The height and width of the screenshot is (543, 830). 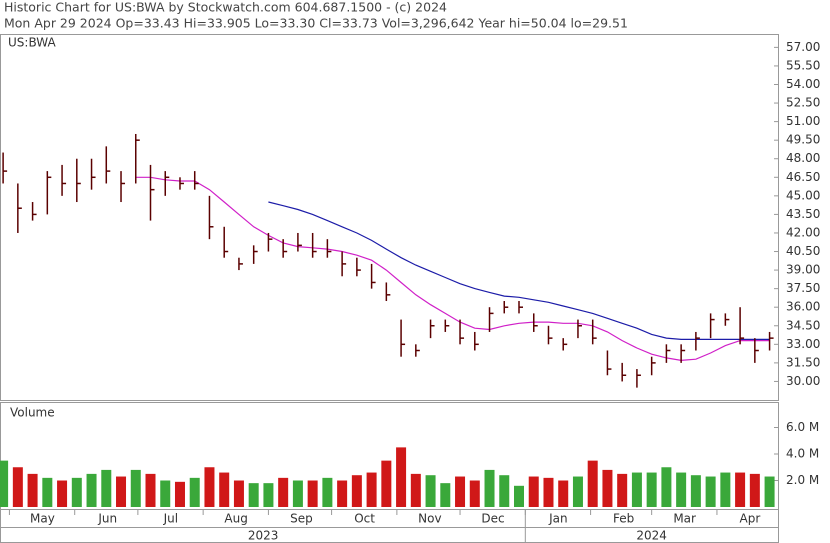 What do you see at coordinates (803, 381) in the screenshot?
I see `y-tick-label: 30.00` at bounding box center [803, 381].